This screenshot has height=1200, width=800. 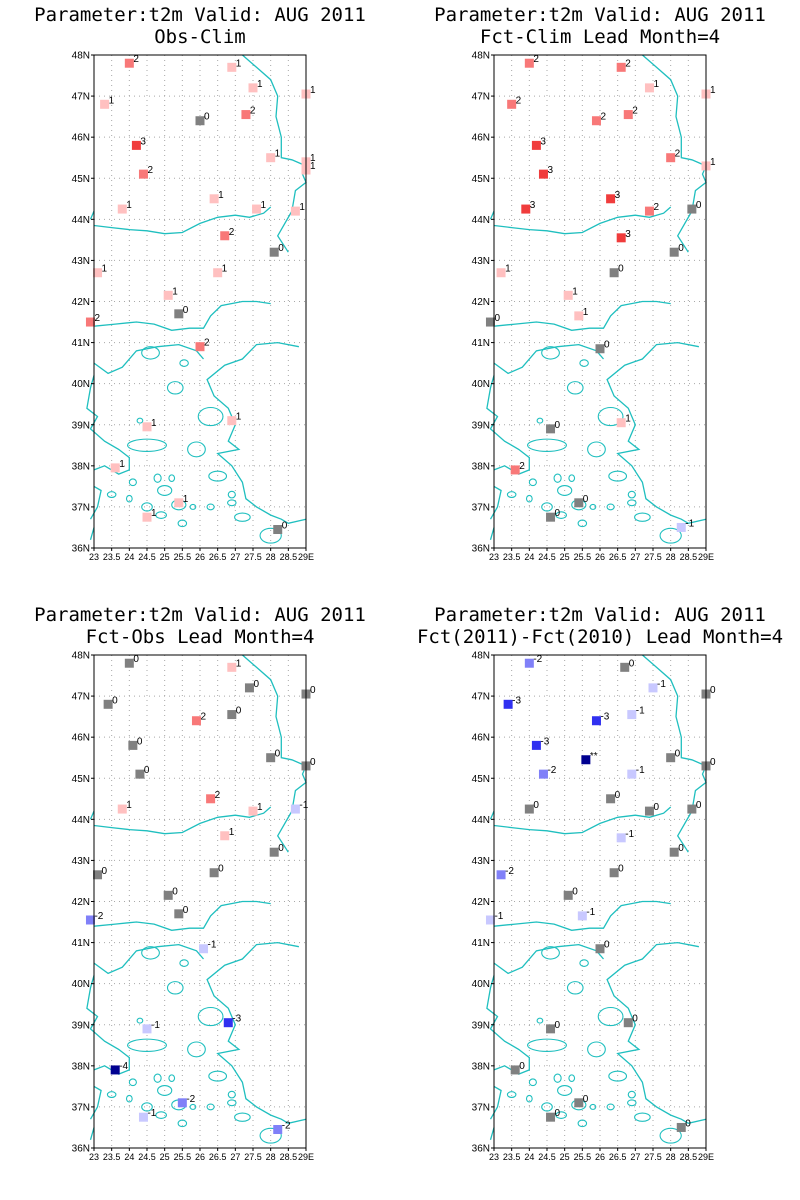 What do you see at coordinates (689, 557) in the screenshot?
I see `lon-tick-label: 28.5` at bounding box center [689, 557].